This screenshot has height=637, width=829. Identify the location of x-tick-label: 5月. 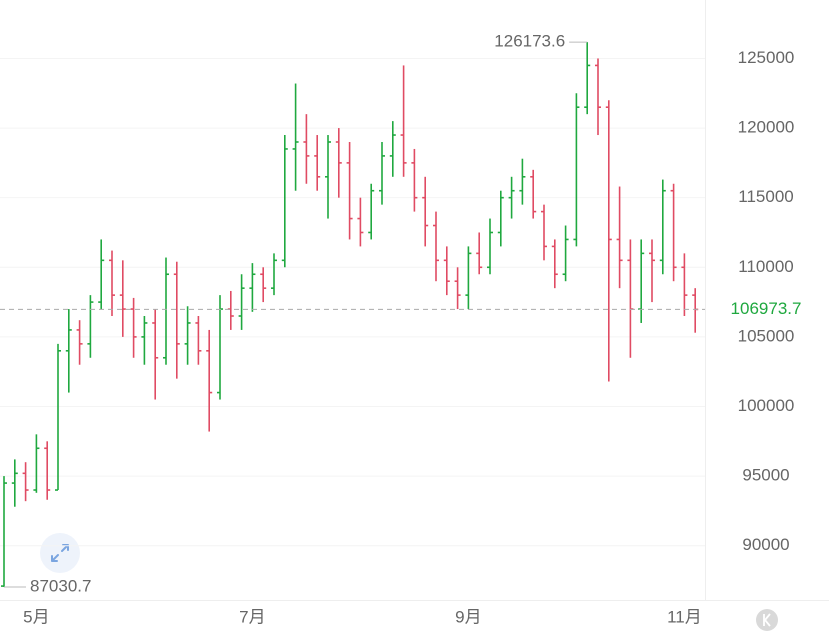
(36, 616).